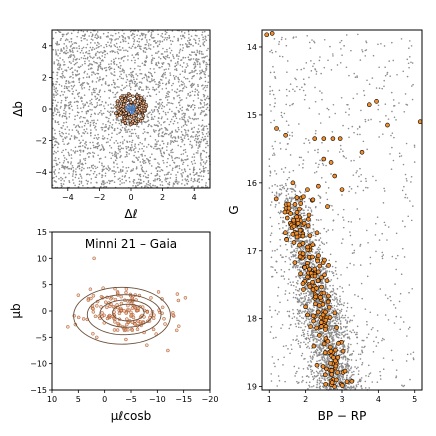  Describe the element at coordinates (131, 109) in the screenshot. I see `sky-points` at that location.